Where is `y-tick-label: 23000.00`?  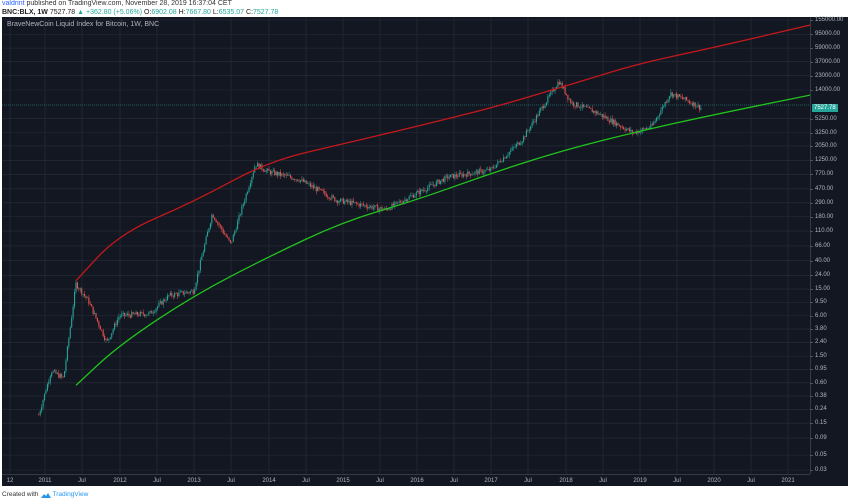
y-tick-label: 23000.00 is located at coordinates (825, 75).